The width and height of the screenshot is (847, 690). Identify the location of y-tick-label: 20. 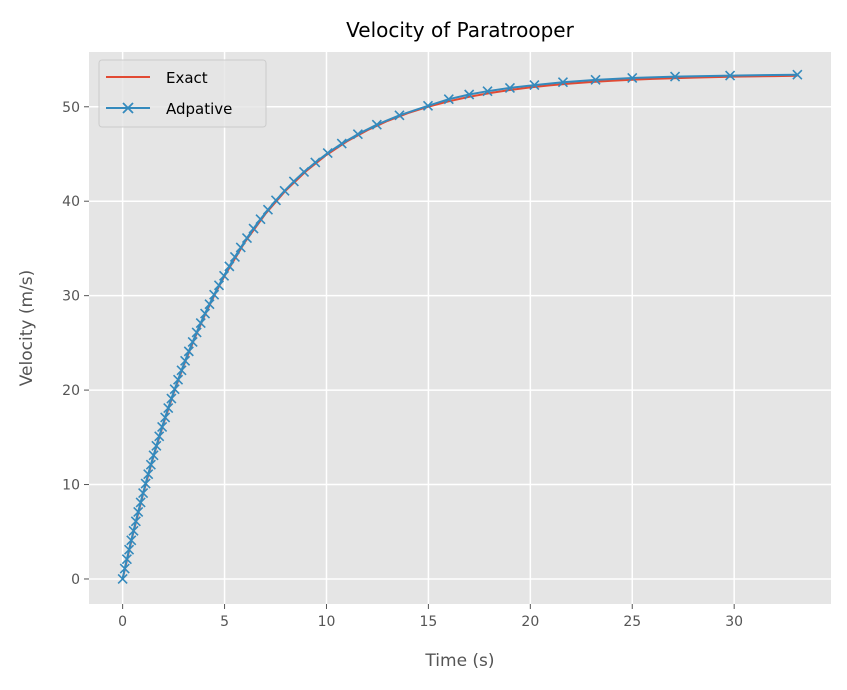
(71, 391).